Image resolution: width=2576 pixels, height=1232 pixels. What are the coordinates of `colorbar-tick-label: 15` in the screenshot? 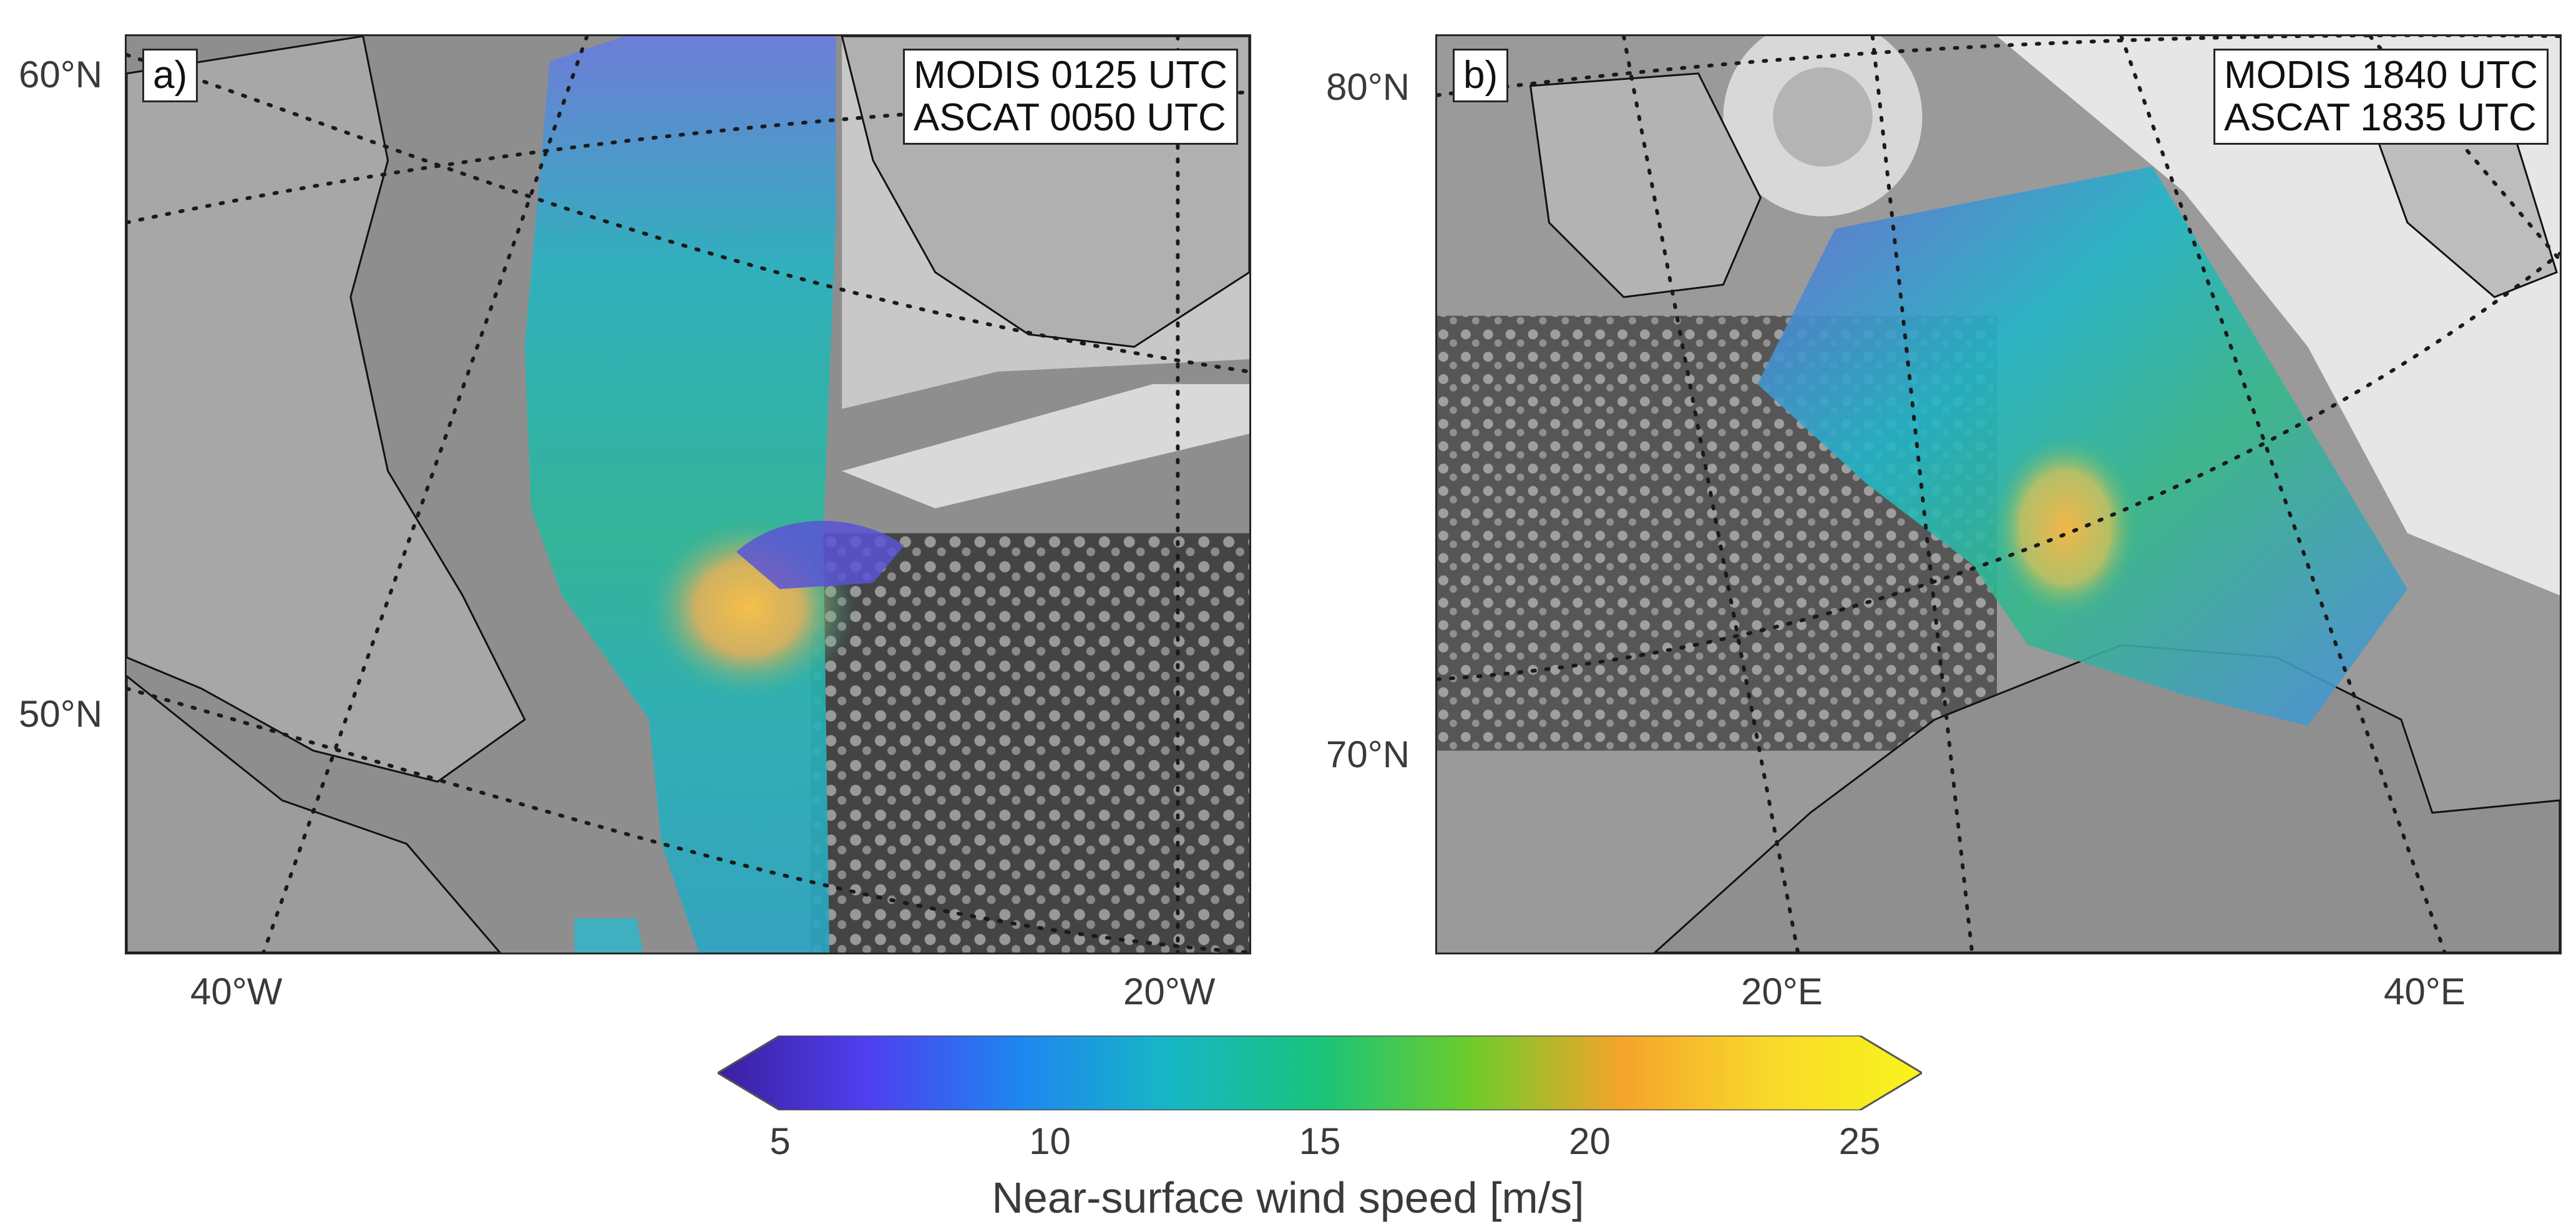 It's located at (1320, 1141).